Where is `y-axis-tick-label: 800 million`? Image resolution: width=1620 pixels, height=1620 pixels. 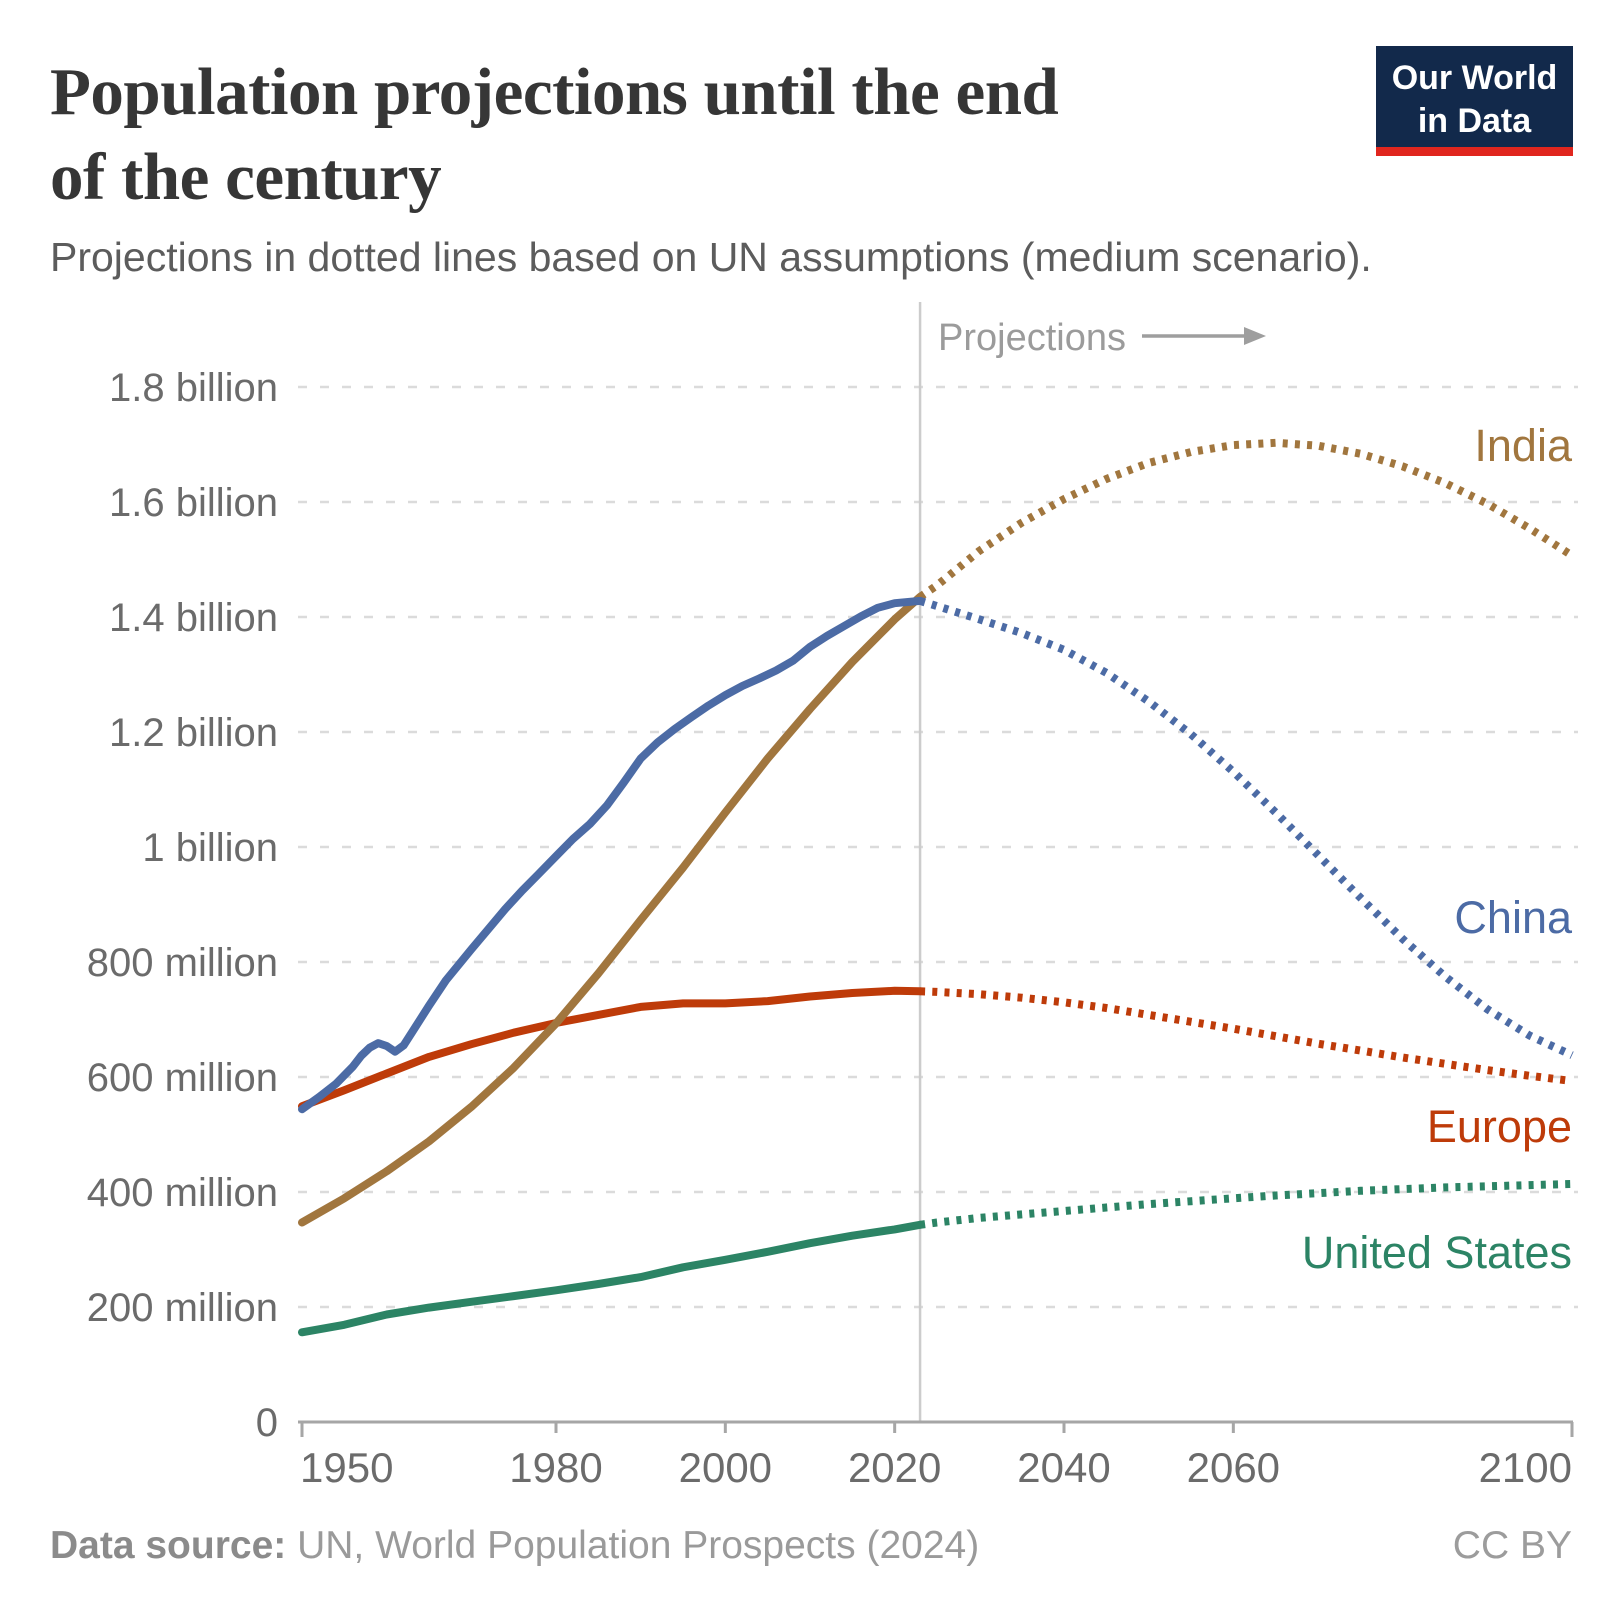
y-axis-tick-label: 800 million is located at coordinates (182, 963).